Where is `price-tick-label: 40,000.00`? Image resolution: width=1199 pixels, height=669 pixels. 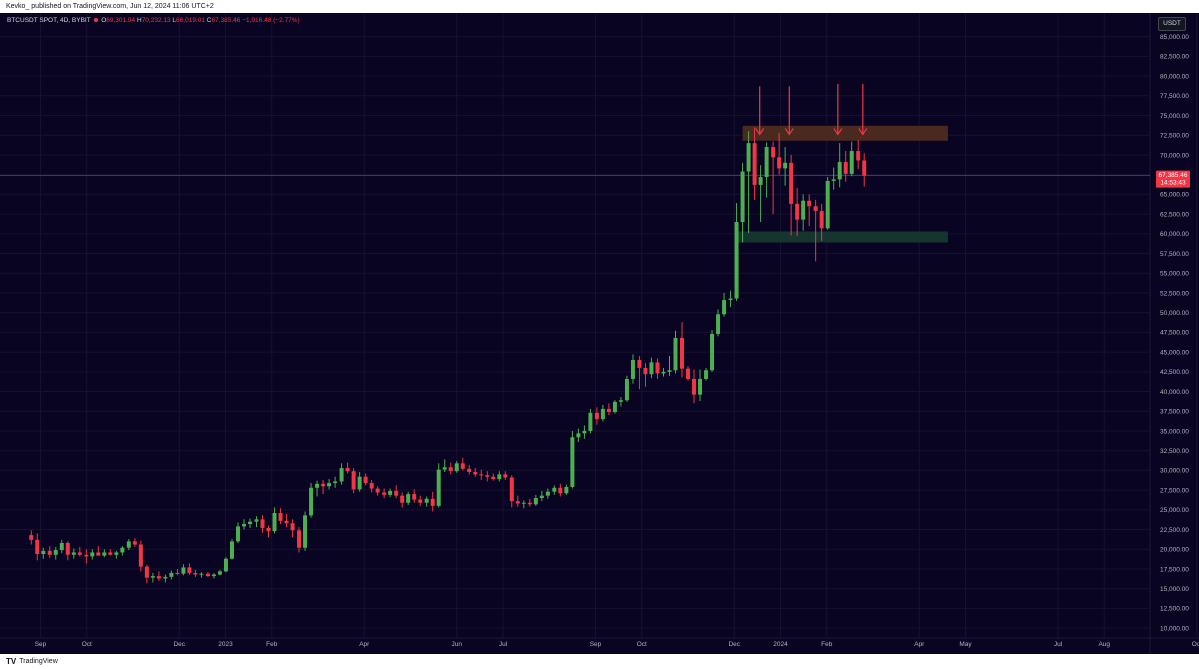 price-tick-label: 40,000.00 is located at coordinates (1174, 392).